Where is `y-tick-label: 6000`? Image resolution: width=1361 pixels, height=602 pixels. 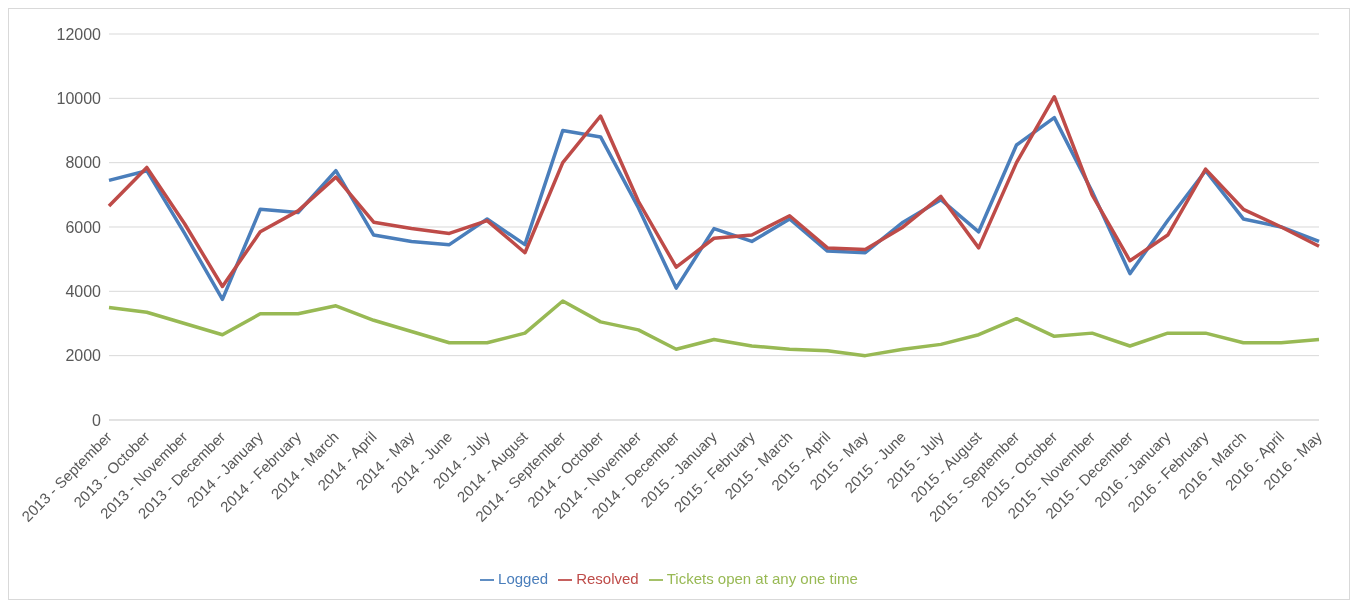 y-tick-label: 6000 is located at coordinates (83, 227).